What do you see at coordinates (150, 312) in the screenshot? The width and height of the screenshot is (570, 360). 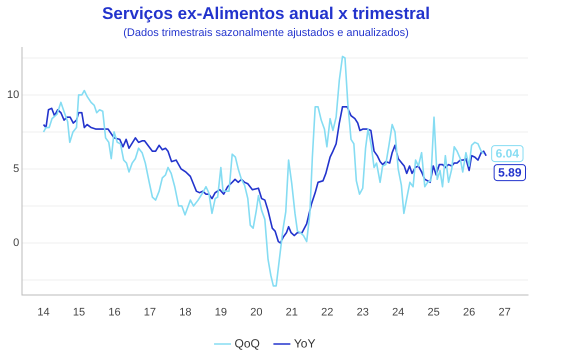 I see `x-tick-label: 17` at bounding box center [150, 312].